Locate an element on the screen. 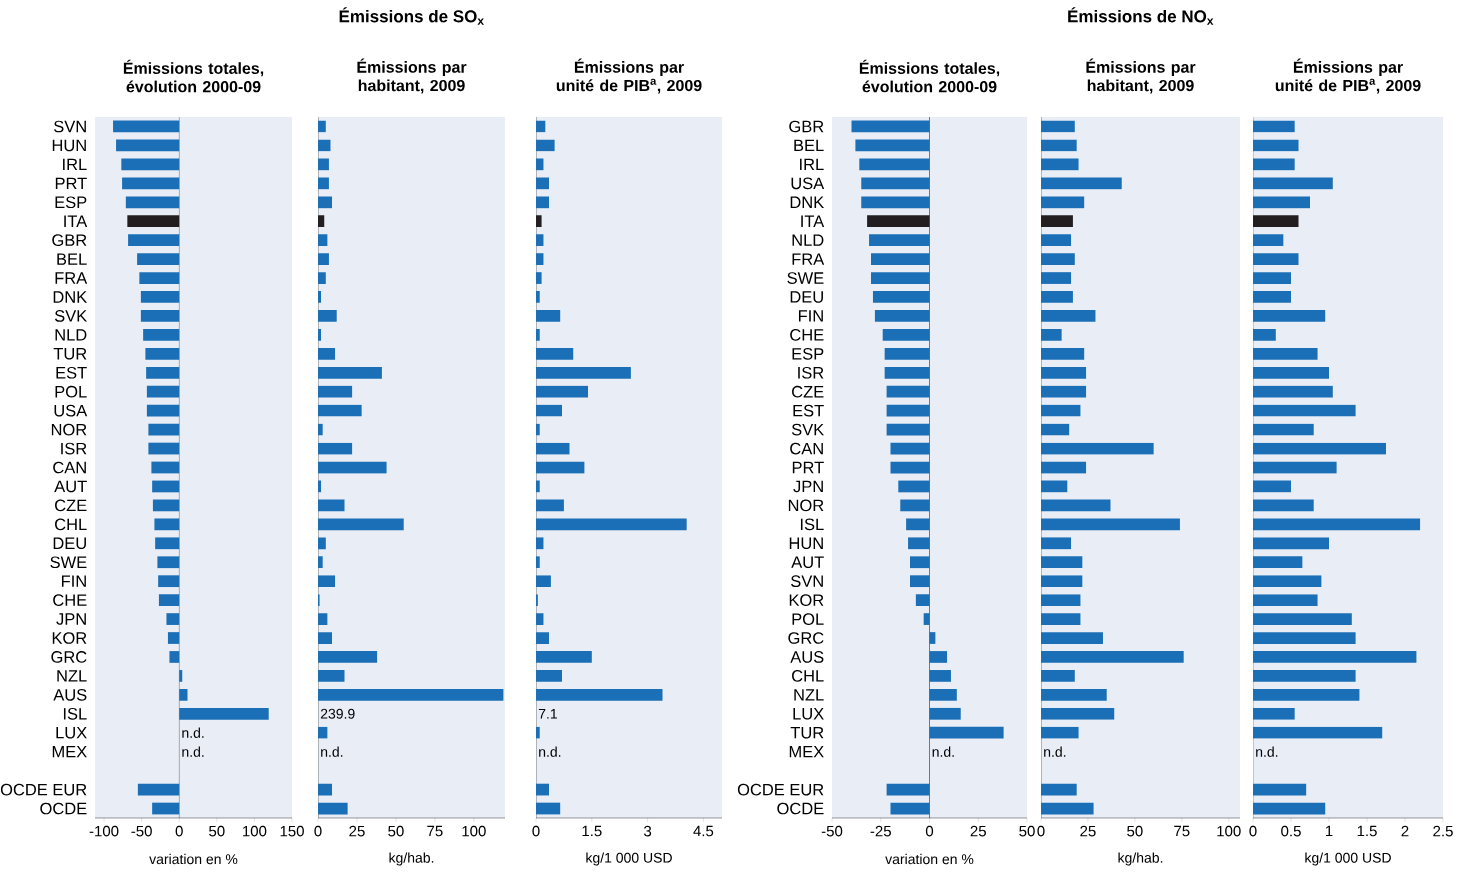 This screenshot has height=872, width=1459. x-tick-label: 75 is located at coordinates (435, 831).